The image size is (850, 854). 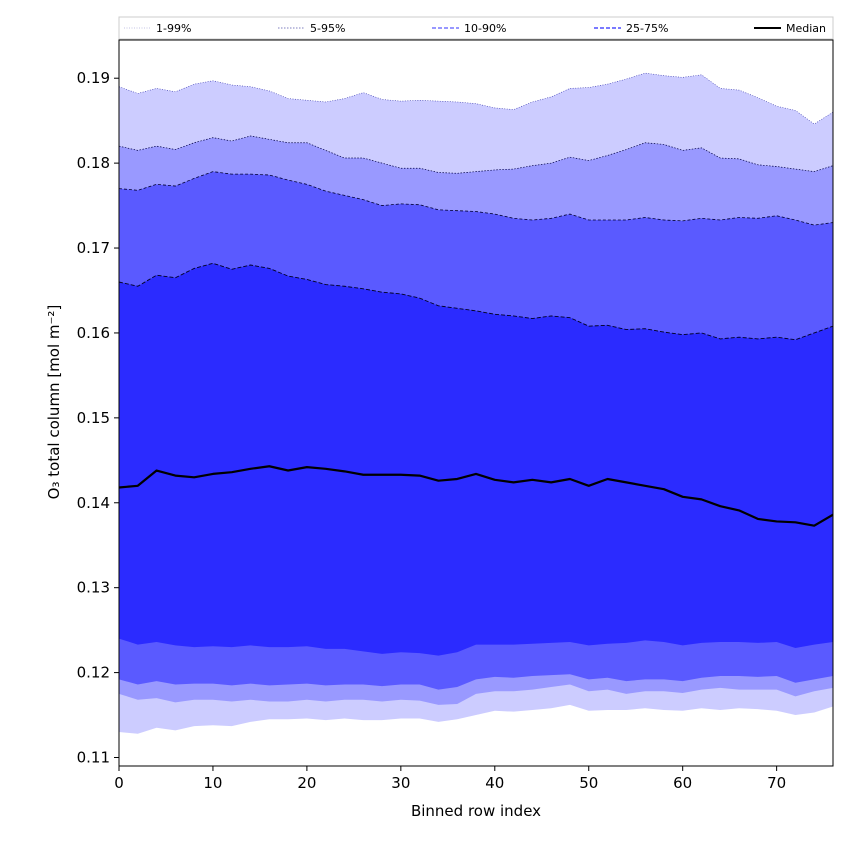 I want to click on legend-entry: 1-99%, so click(x=157, y=28).